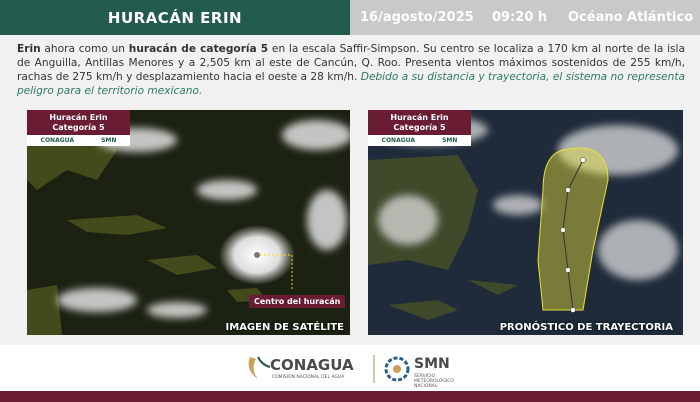  Describe the element at coordinates (175, 17) in the screenshot. I see `header-title: HURACÁN ERIN` at that location.